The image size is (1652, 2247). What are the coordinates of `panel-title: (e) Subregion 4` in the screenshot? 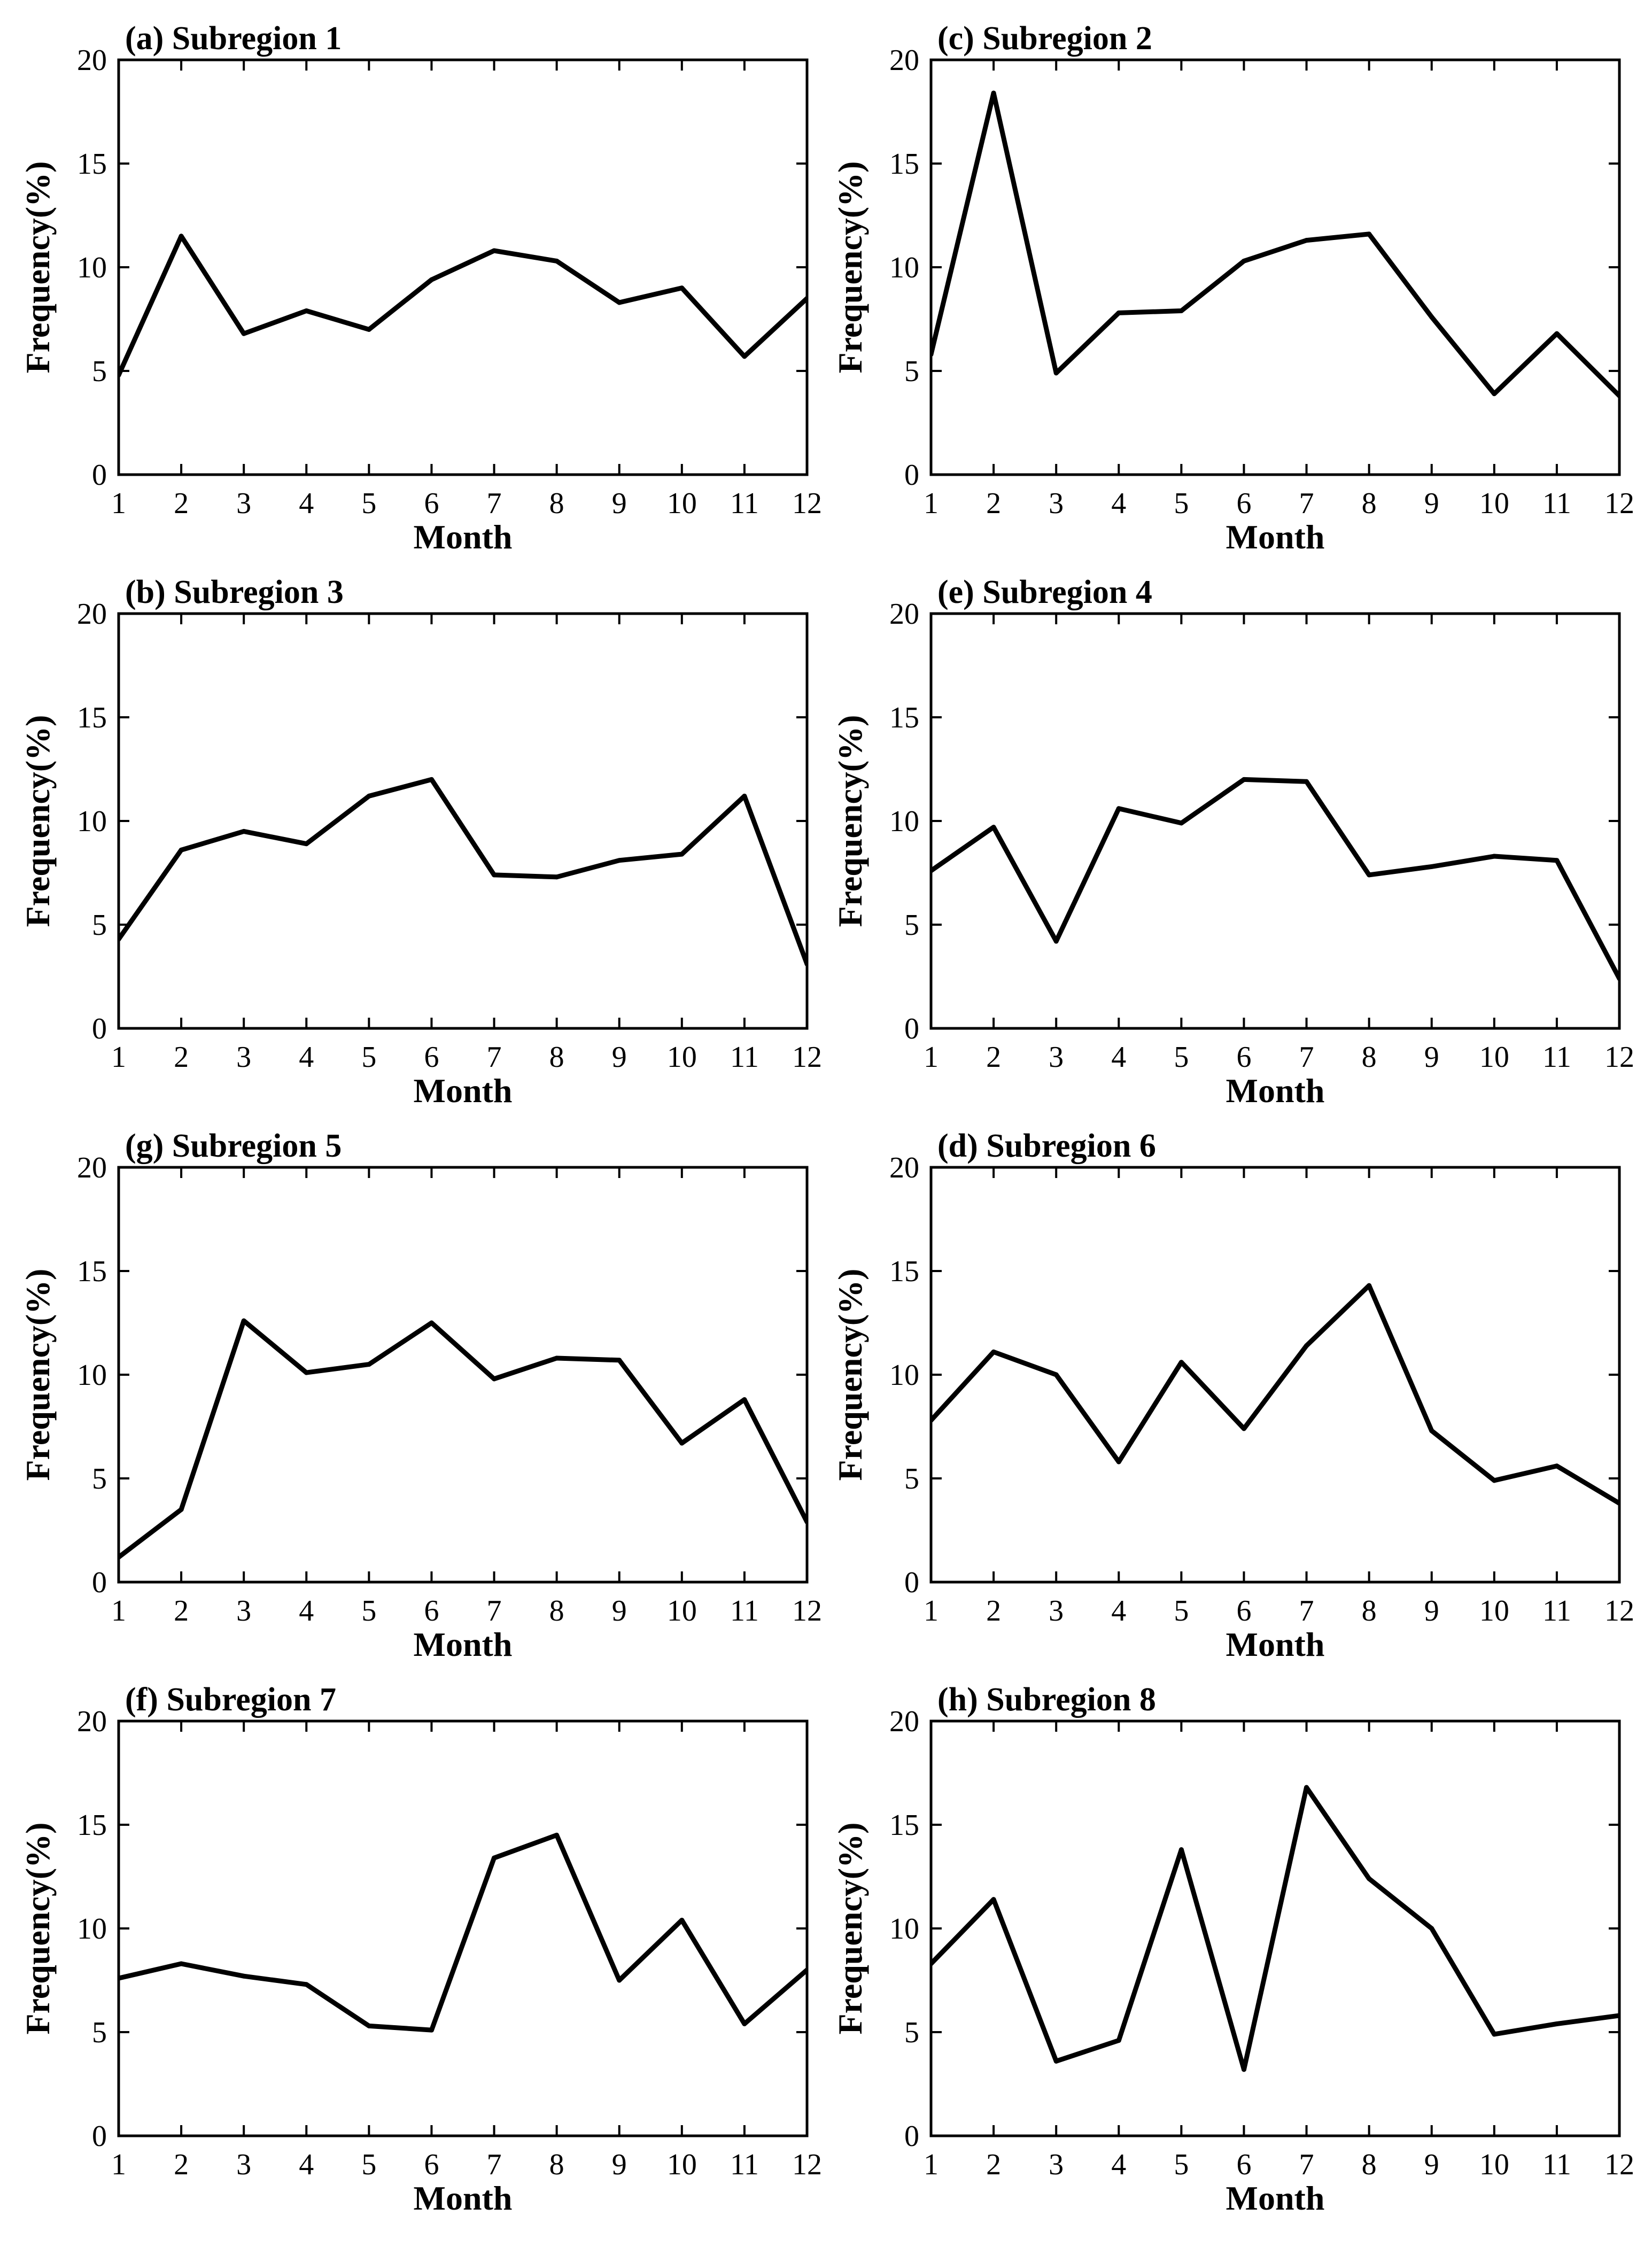 It's located at (1044, 592).